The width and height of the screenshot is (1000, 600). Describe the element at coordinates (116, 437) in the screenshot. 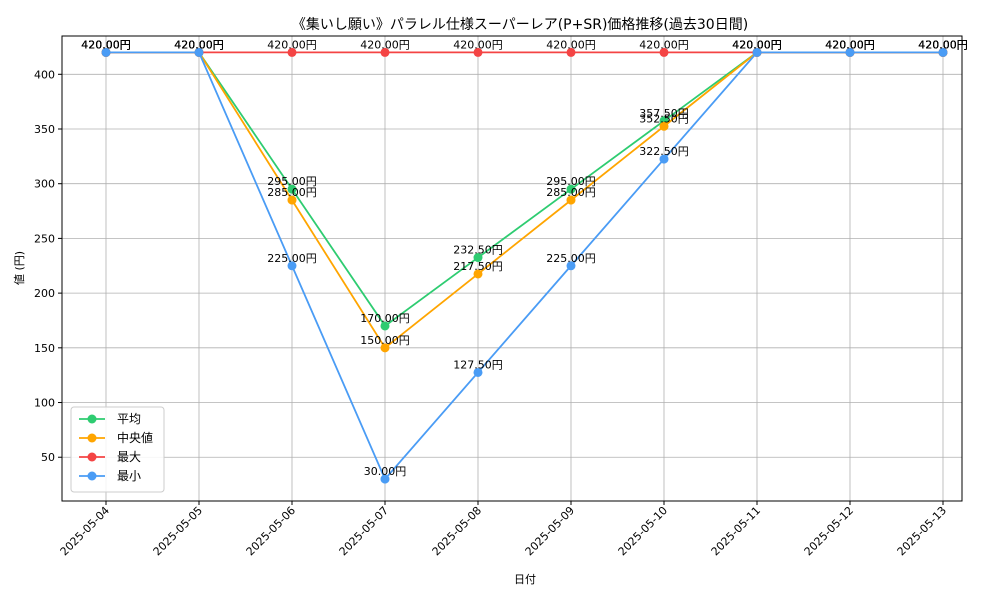

I see `legend-item: 中央値` at that location.